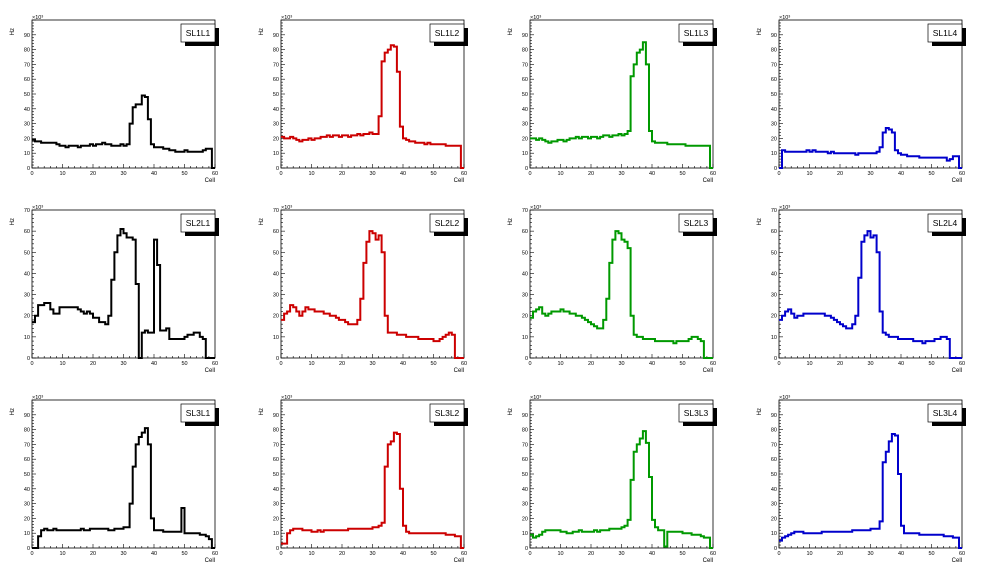 The height and width of the screenshot is (572, 996). What do you see at coordinates (621, 474) in the screenshot?
I see `plot-frame` at bounding box center [621, 474].